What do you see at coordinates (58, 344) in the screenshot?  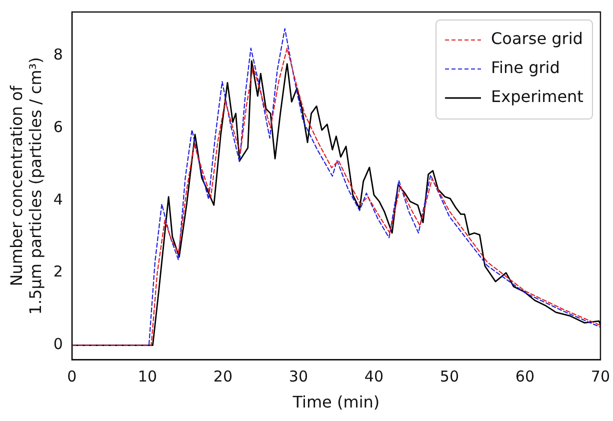 I see `y-tick-label: 0` at bounding box center [58, 344].